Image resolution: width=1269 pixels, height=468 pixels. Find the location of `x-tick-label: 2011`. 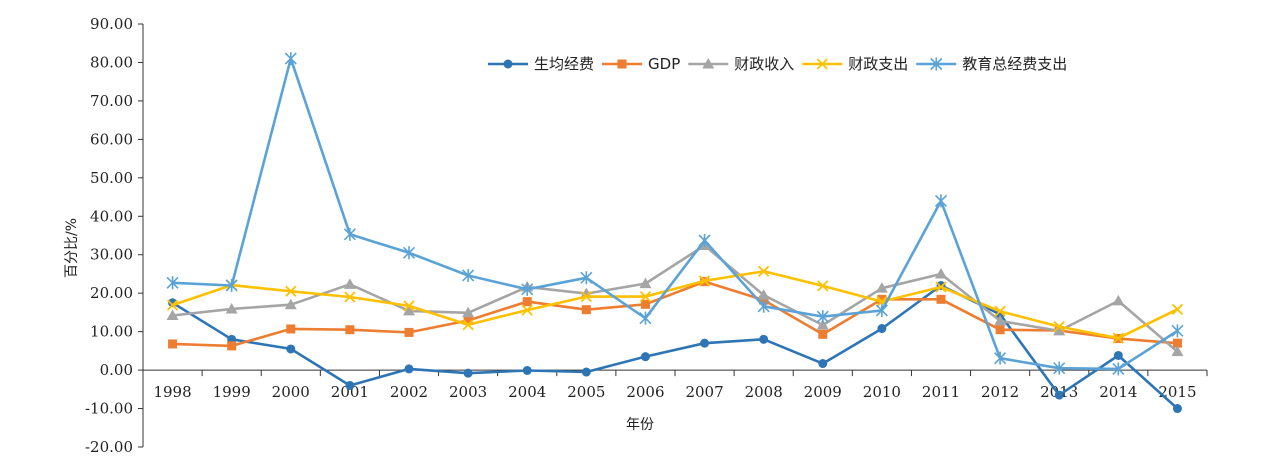

x-tick-label: 2011 is located at coordinates (941, 392).